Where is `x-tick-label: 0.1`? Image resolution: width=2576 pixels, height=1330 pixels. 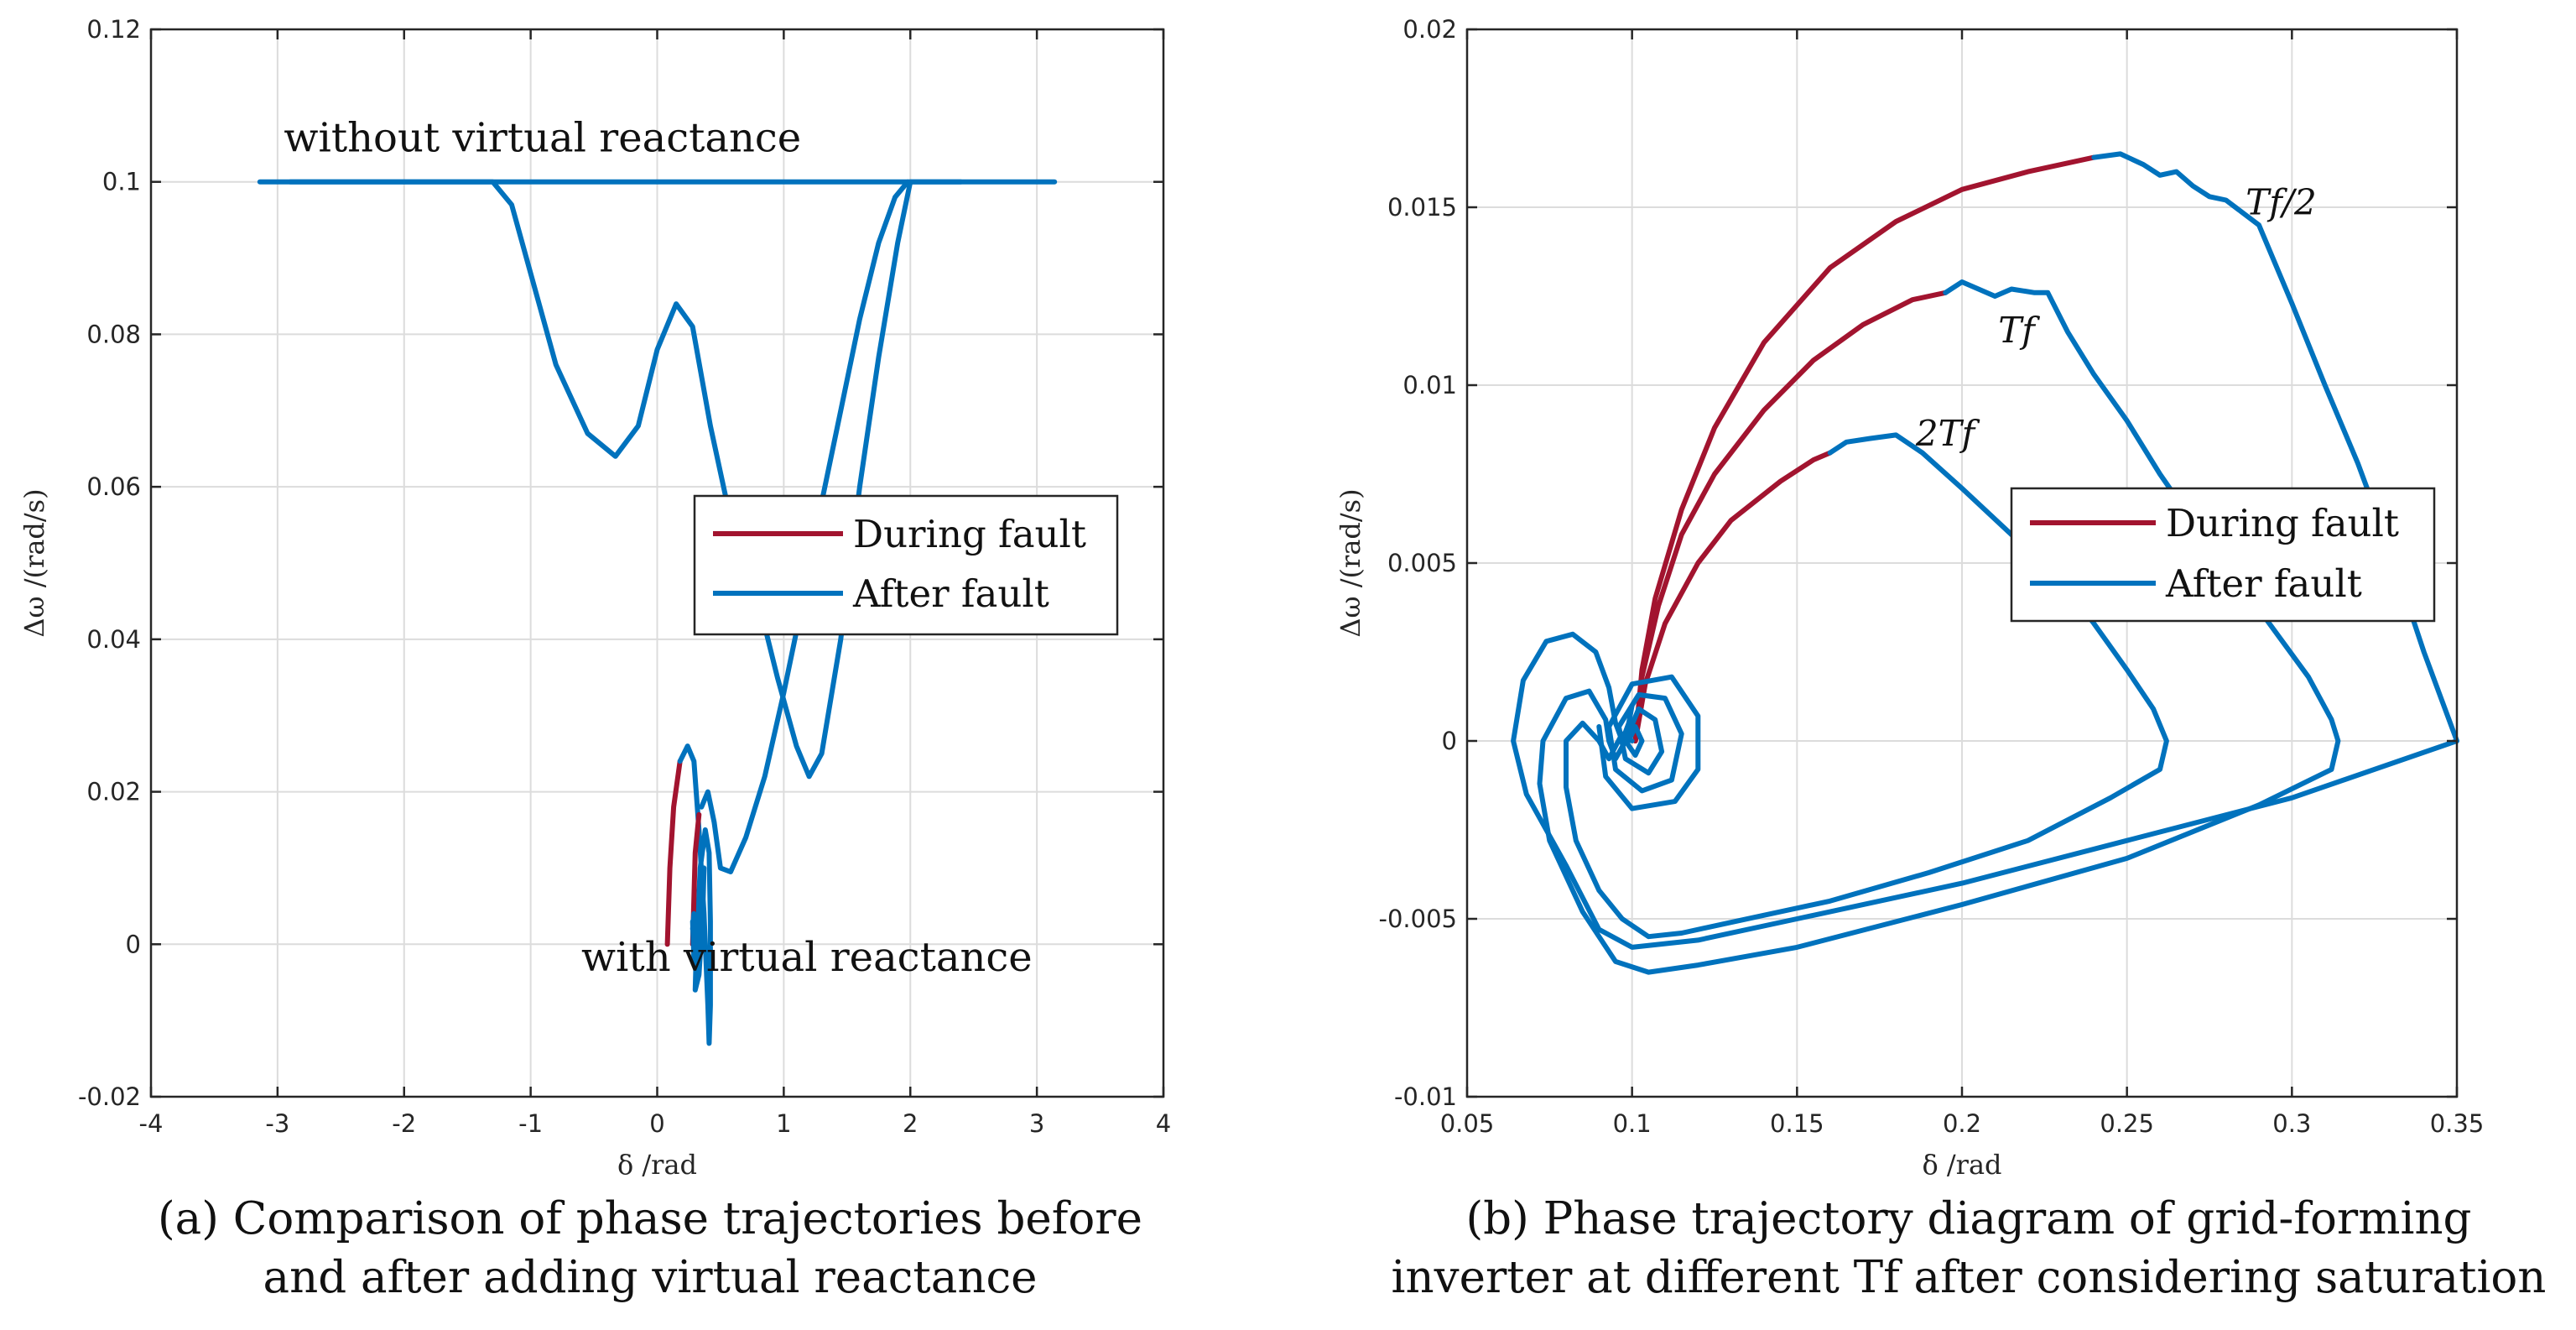 x-tick-label: 0.1 is located at coordinates (1632, 1123).